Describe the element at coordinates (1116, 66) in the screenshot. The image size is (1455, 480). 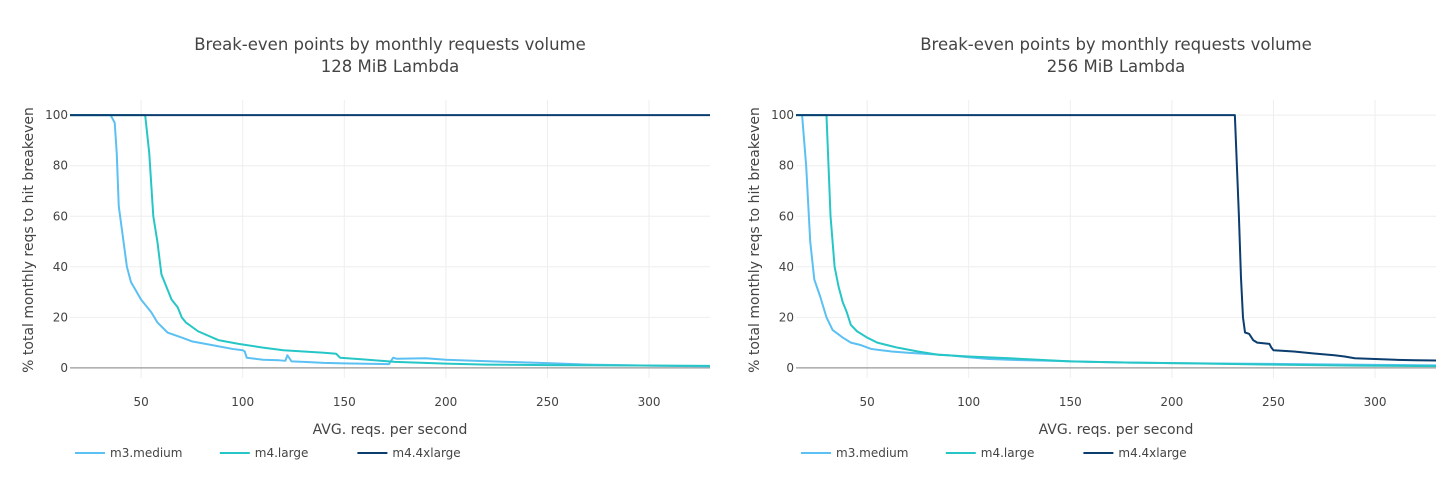
I see `chart-subtitle: 256 MiB Lambda` at that location.